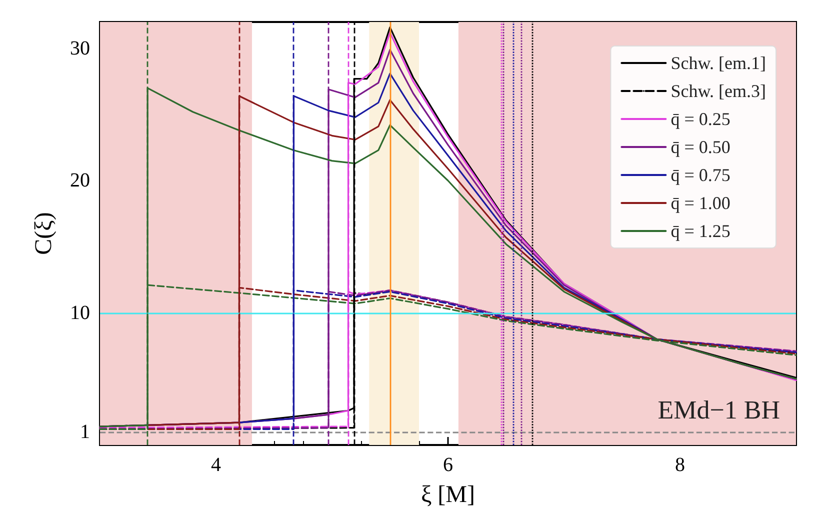 The height and width of the screenshot is (531, 815). What do you see at coordinates (44, 233) in the screenshot?
I see `y-axis-title: C(ξ)` at bounding box center [44, 233].